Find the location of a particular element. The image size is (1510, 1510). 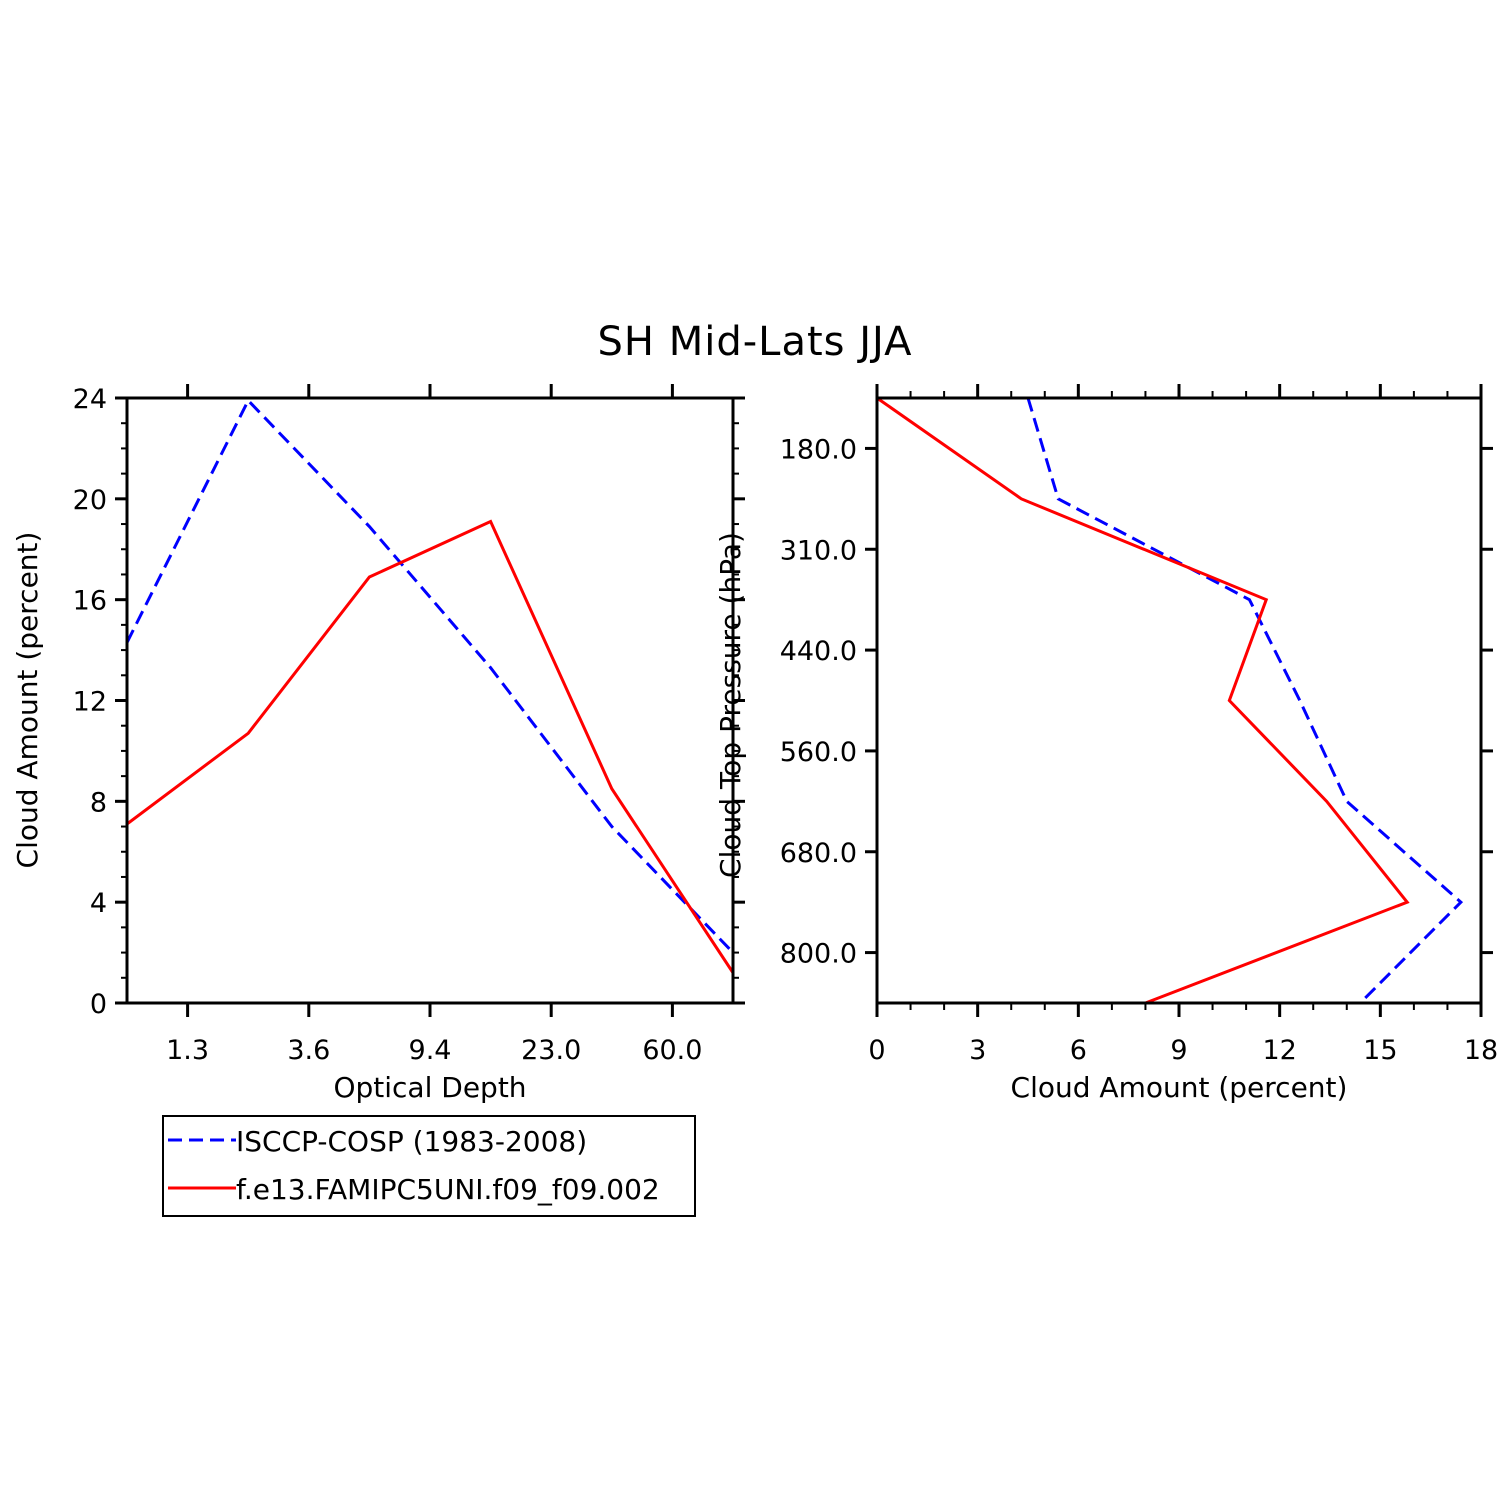

left-y-tick-label: 20 is located at coordinates (90, 500).